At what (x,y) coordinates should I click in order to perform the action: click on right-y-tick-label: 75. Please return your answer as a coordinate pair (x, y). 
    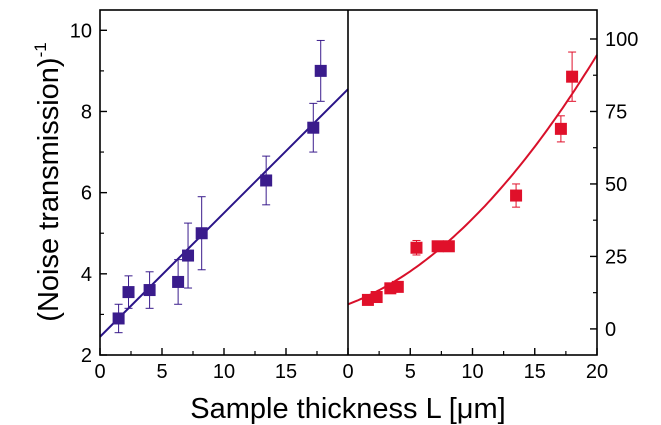
    Looking at the image, I should click on (616, 112).